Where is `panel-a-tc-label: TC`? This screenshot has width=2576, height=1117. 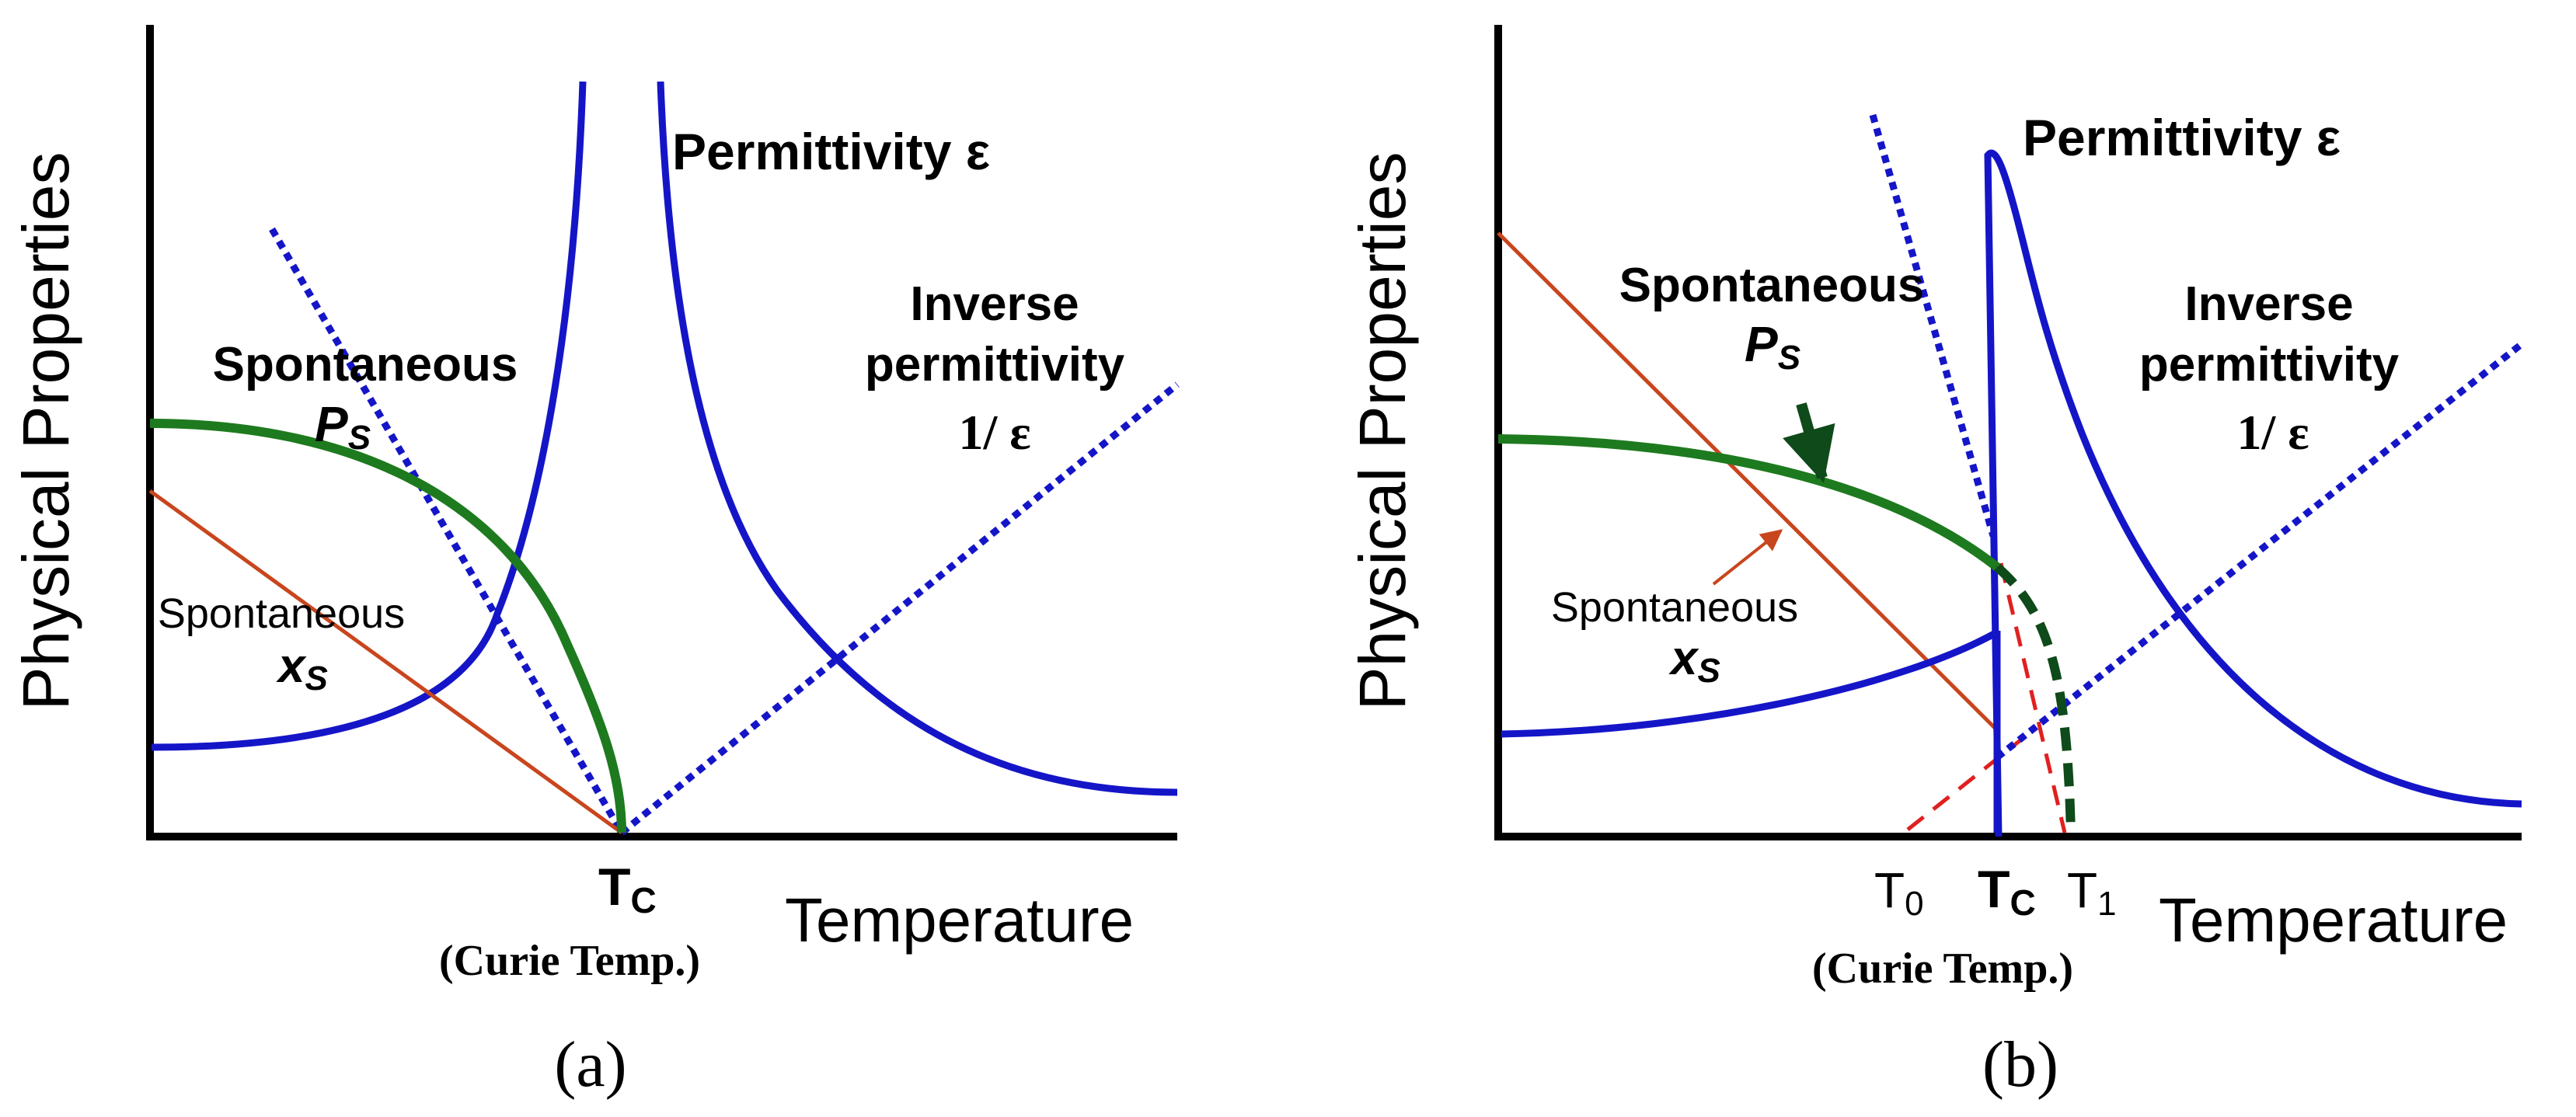
panel-a-tc-label: TC is located at coordinates (627, 889).